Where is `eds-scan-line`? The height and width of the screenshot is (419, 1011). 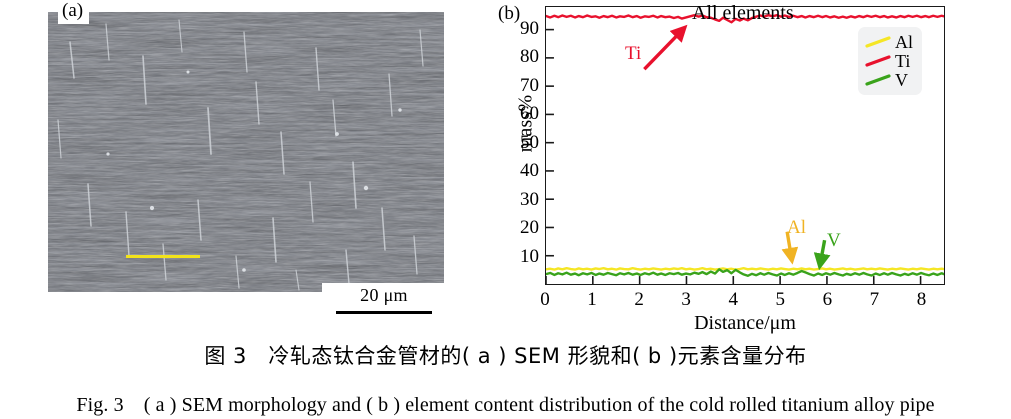 eds-scan-line is located at coordinates (163, 256).